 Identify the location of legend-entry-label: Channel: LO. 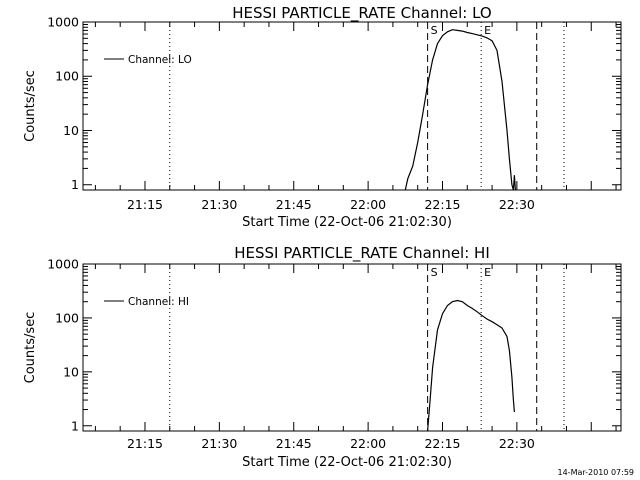
(160, 60).